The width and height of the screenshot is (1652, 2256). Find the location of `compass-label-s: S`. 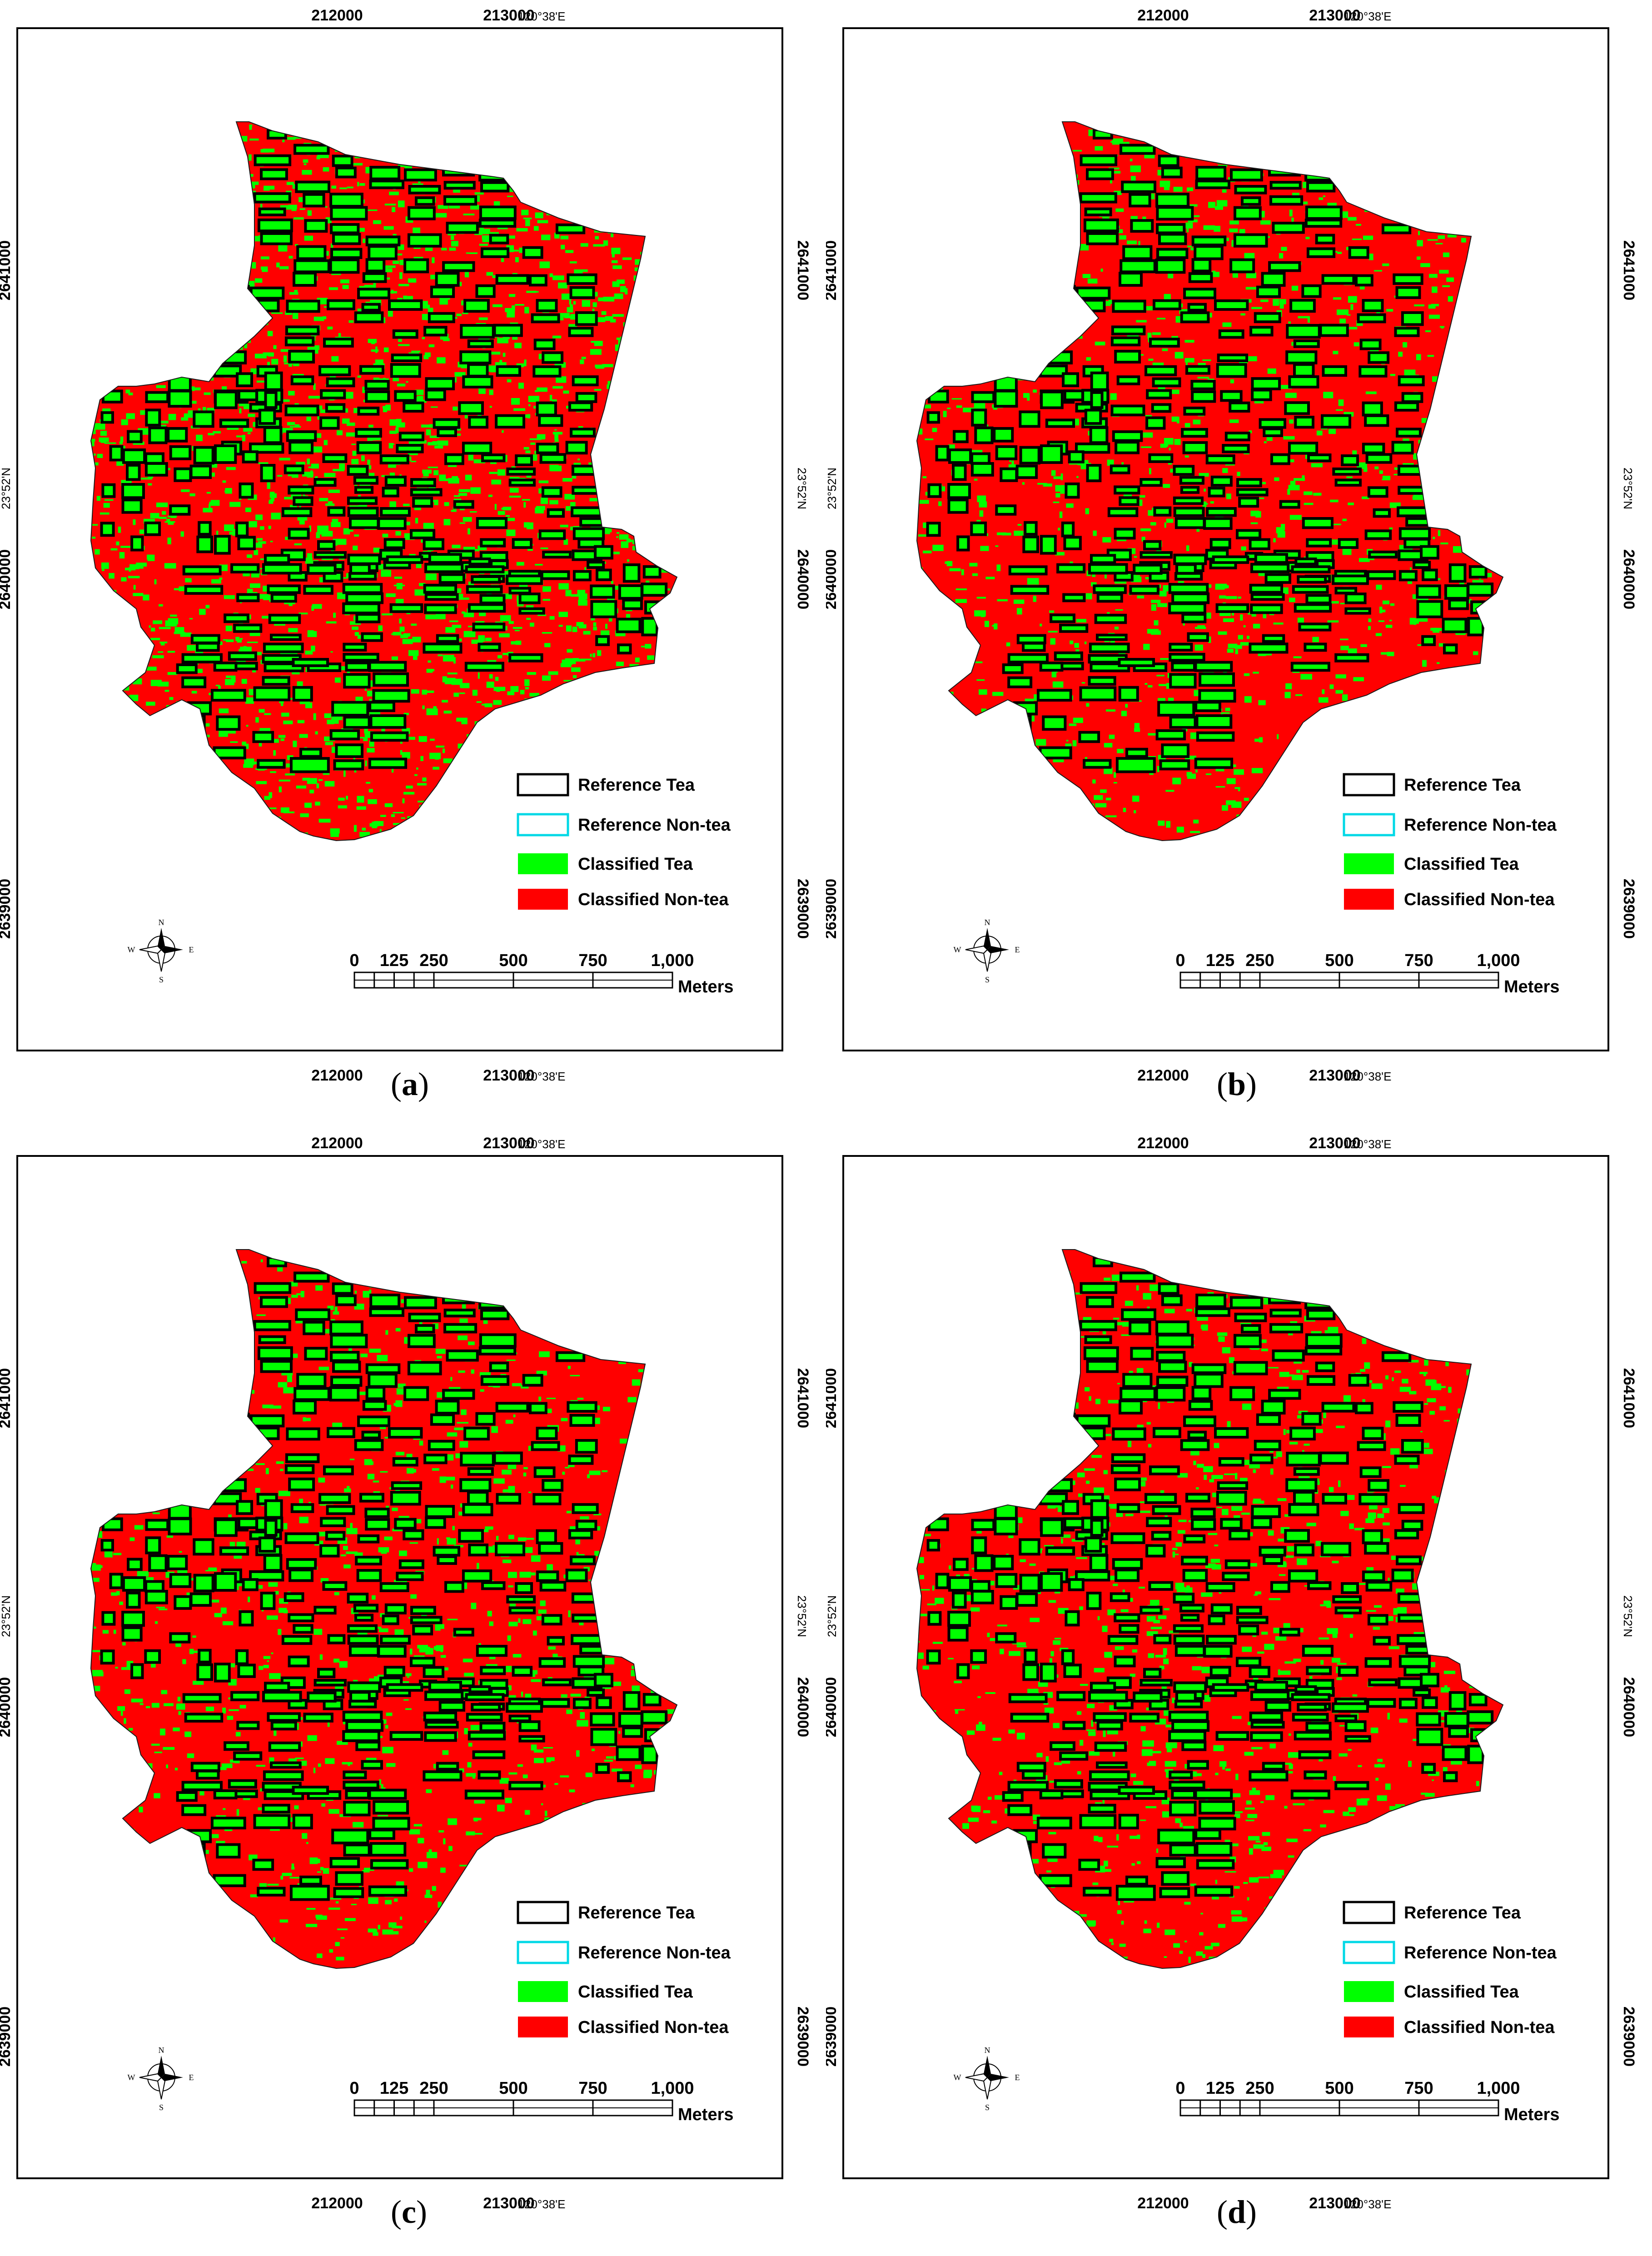

compass-label-s: S is located at coordinates (987, 979).